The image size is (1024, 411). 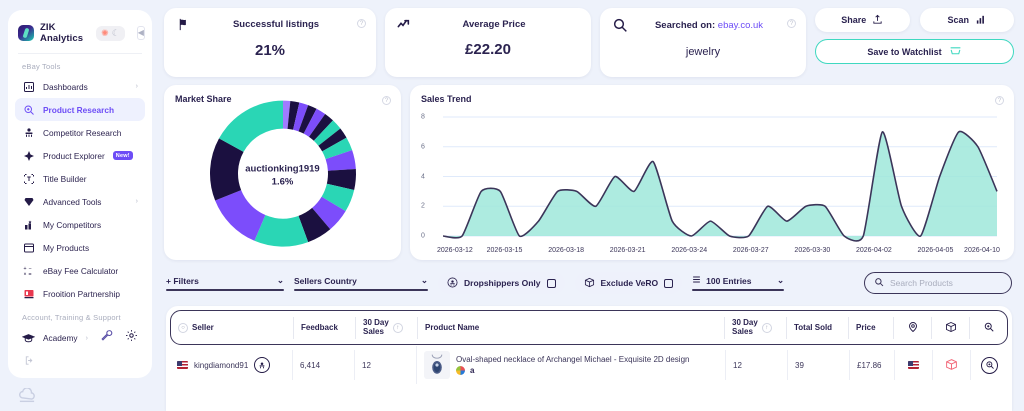 What do you see at coordinates (361, 283) in the screenshot?
I see `sellers-country-dropdown: Sellers Country ⌄` at bounding box center [361, 283].